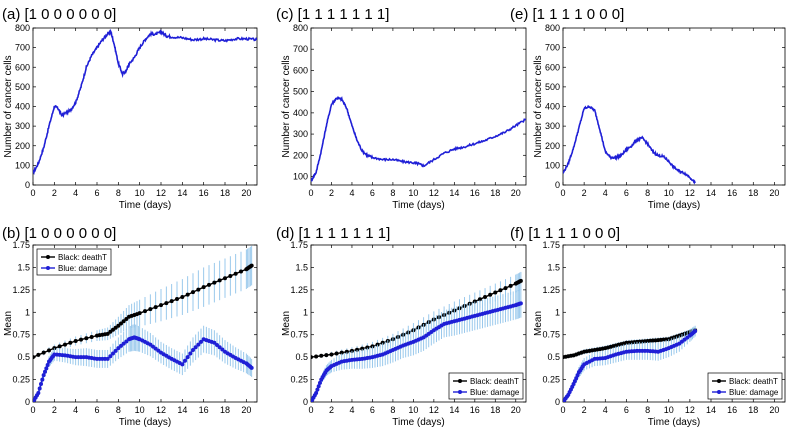 Image resolution: width=800 pixels, height=431 pixels. What do you see at coordinates (299, 290) in the screenshot?
I see `y-tick-label: 1.25` at bounding box center [299, 290].